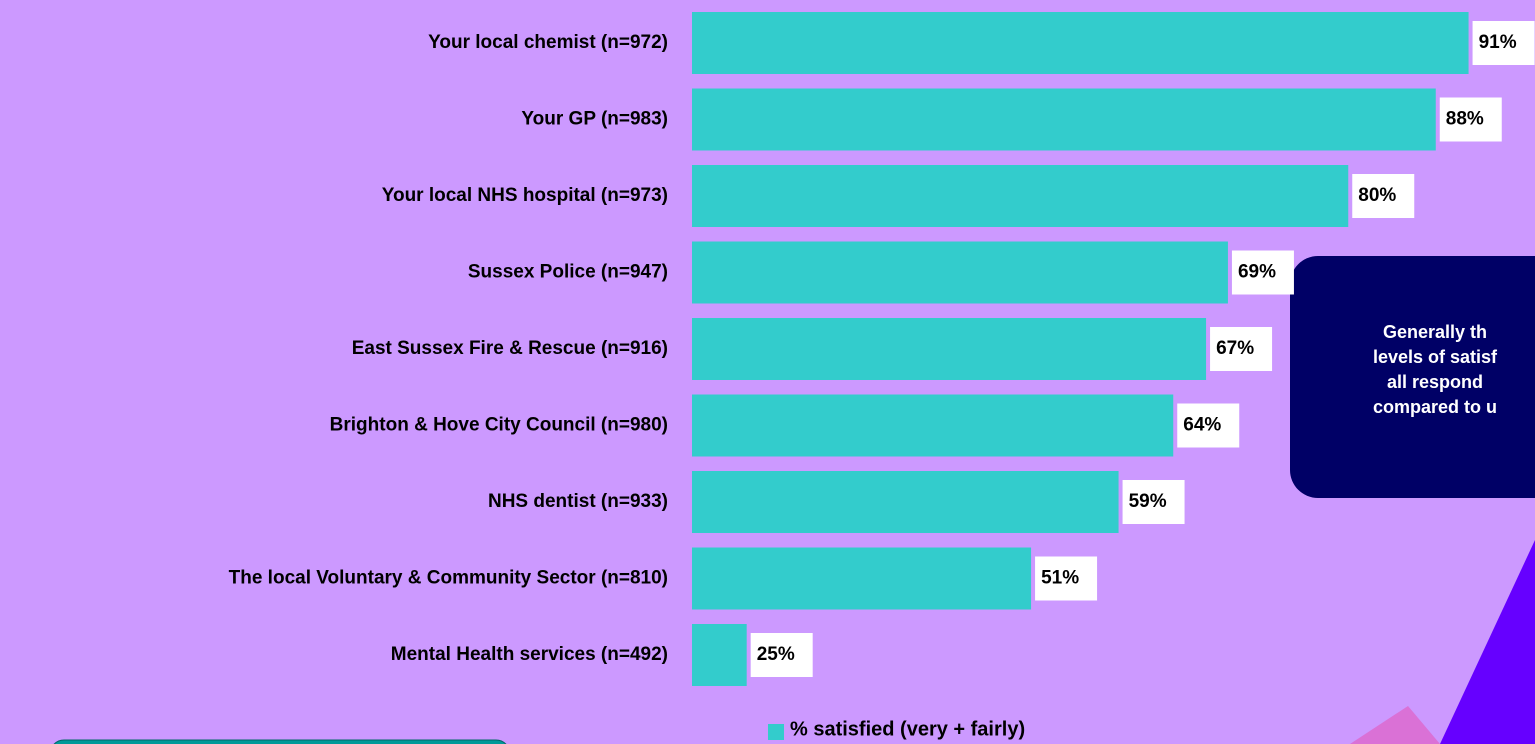 The width and height of the screenshot is (1535, 744). I want to click on callout-box, so click(1412, 377).